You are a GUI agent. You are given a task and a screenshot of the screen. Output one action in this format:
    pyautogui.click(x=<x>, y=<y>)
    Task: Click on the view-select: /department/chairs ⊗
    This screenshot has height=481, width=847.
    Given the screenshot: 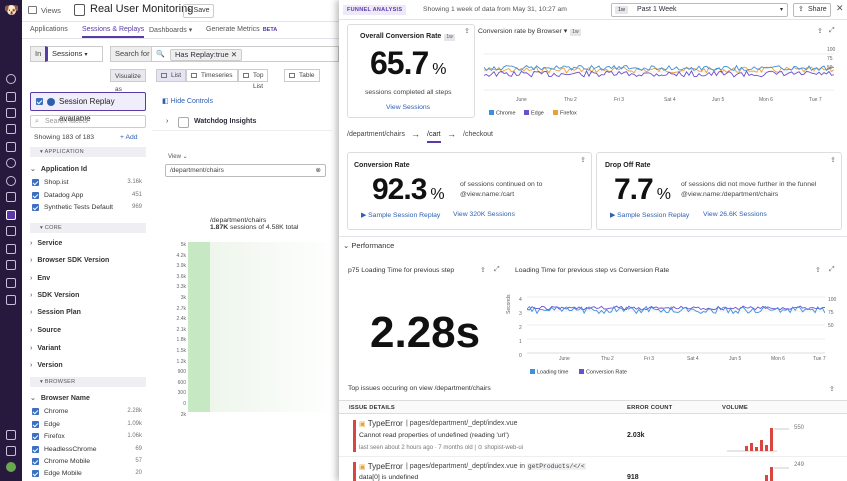 What is the action you would take?
    pyautogui.click(x=245, y=170)
    